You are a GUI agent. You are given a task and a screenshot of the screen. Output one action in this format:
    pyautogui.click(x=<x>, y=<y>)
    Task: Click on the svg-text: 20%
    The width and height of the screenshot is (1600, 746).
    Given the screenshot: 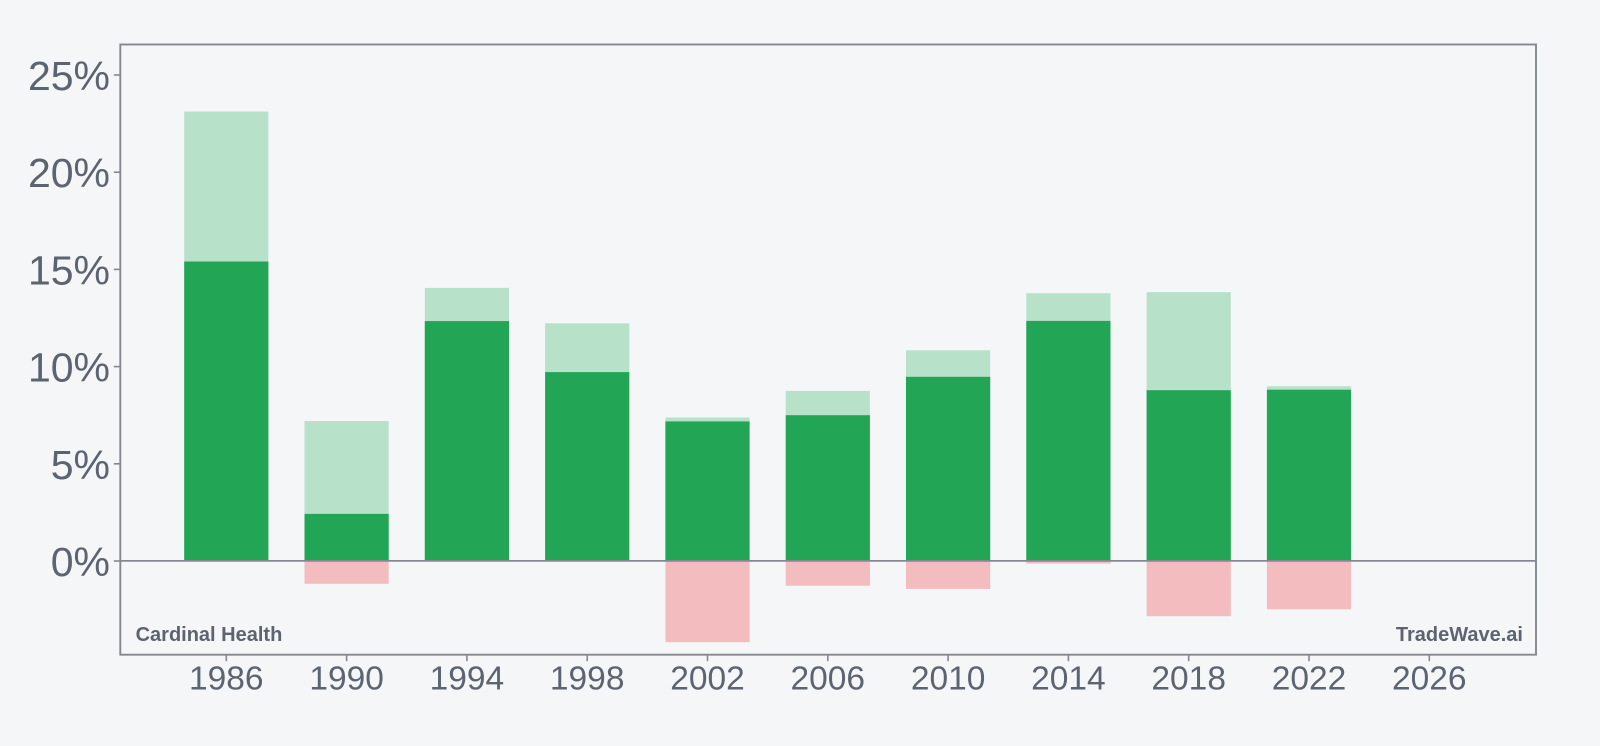 What is the action you would take?
    pyautogui.click(x=69, y=173)
    